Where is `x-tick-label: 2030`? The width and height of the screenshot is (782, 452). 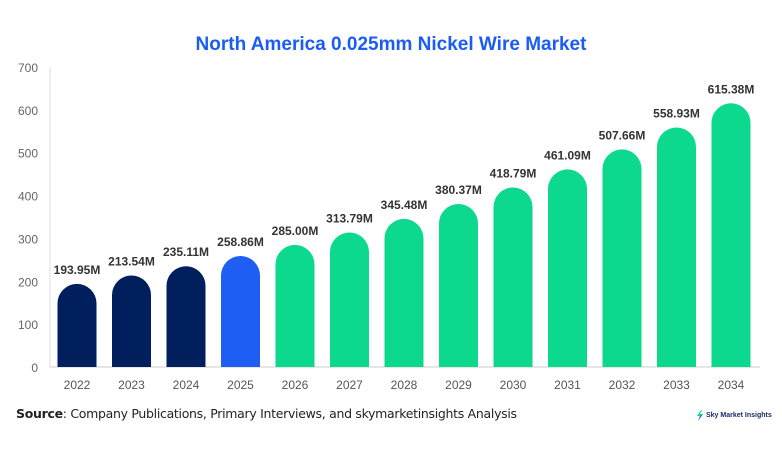 x-tick-label: 2030 is located at coordinates (513, 385).